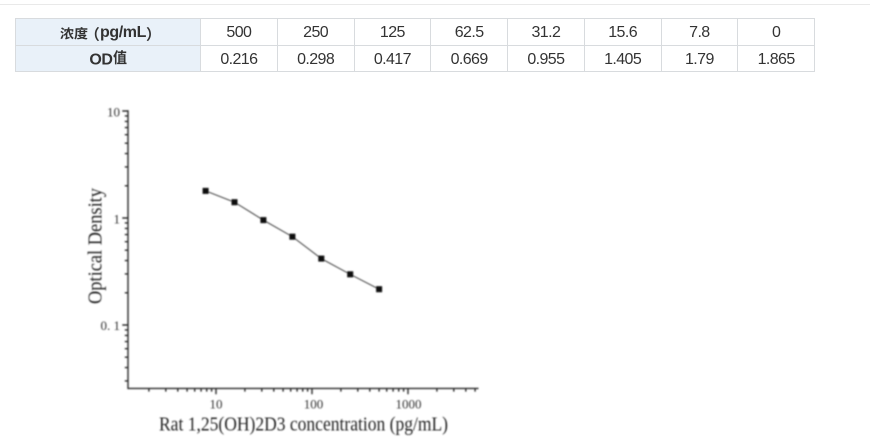  What do you see at coordinates (111, 325) in the screenshot?
I see `svg-text: 0. 1` at bounding box center [111, 325].